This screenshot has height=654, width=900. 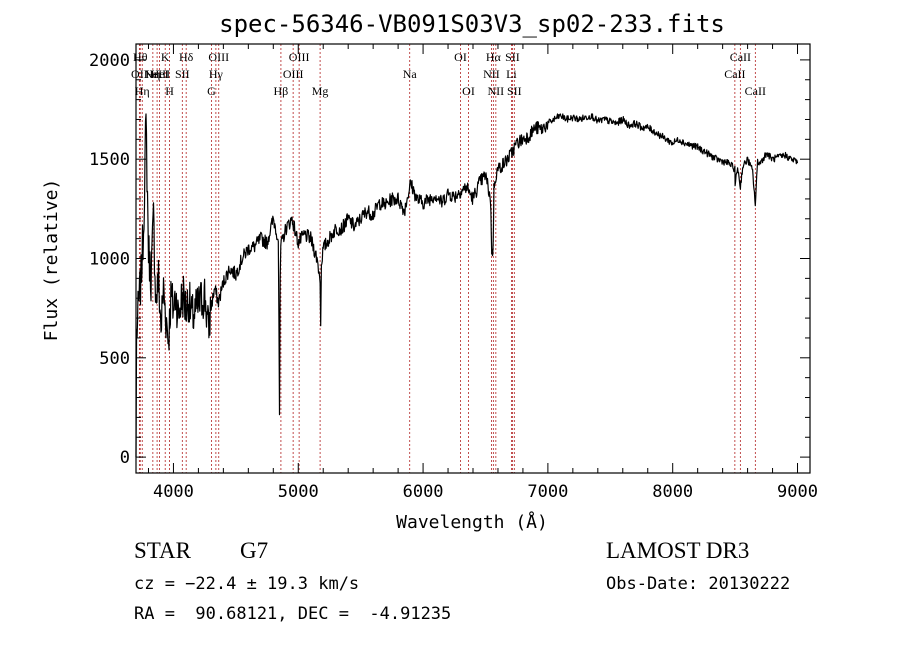 I want to click on redshift-text: cz = −22.4 ± 19.3 km/s, so click(x=247, y=584).